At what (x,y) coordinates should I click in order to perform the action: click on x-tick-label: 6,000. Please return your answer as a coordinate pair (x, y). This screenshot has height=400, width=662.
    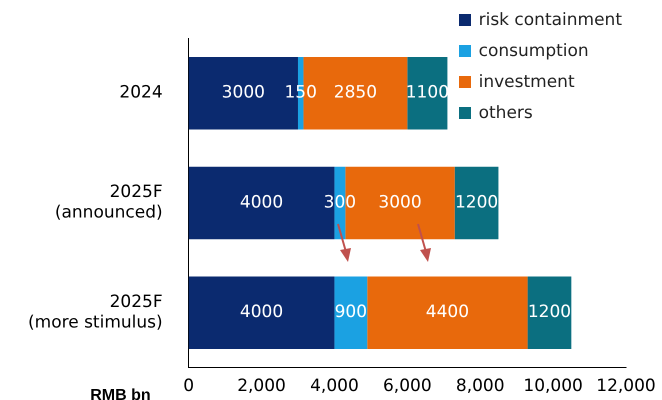
    Looking at the image, I should click on (407, 386).